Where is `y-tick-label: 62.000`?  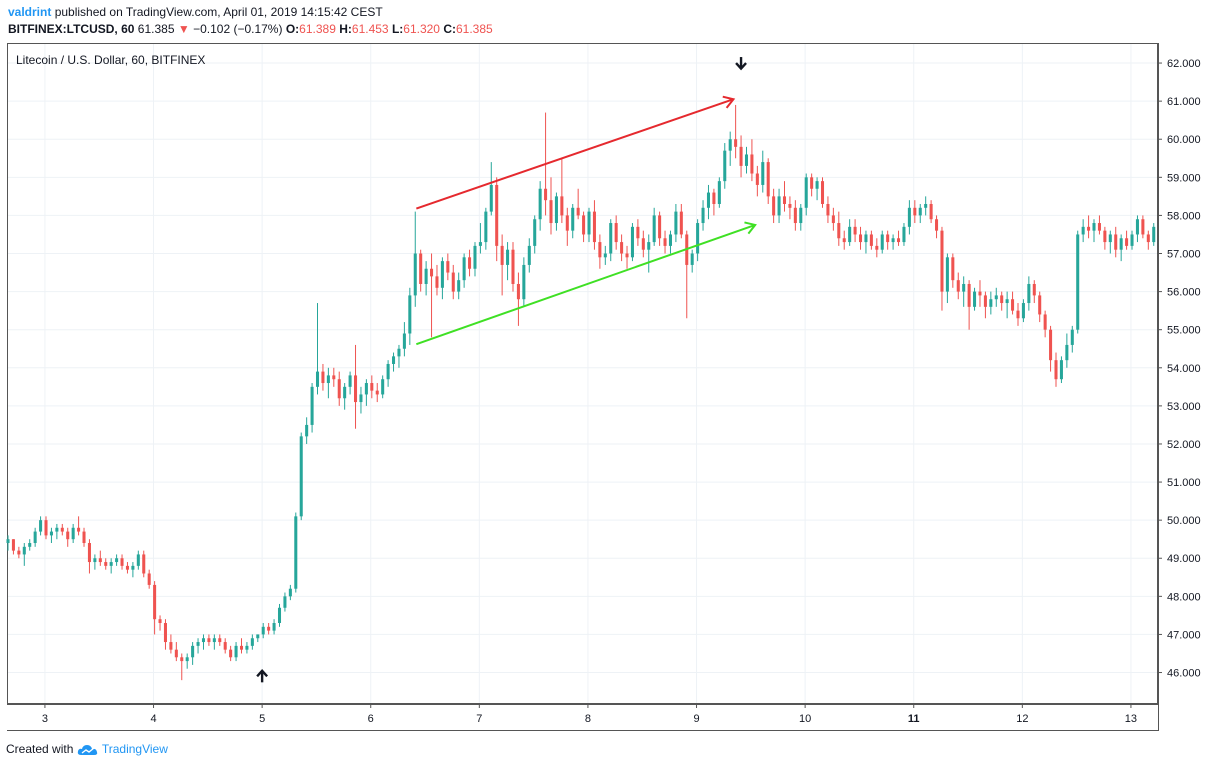 y-tick-label: 62.000 is located at coordinates (1184, 64).